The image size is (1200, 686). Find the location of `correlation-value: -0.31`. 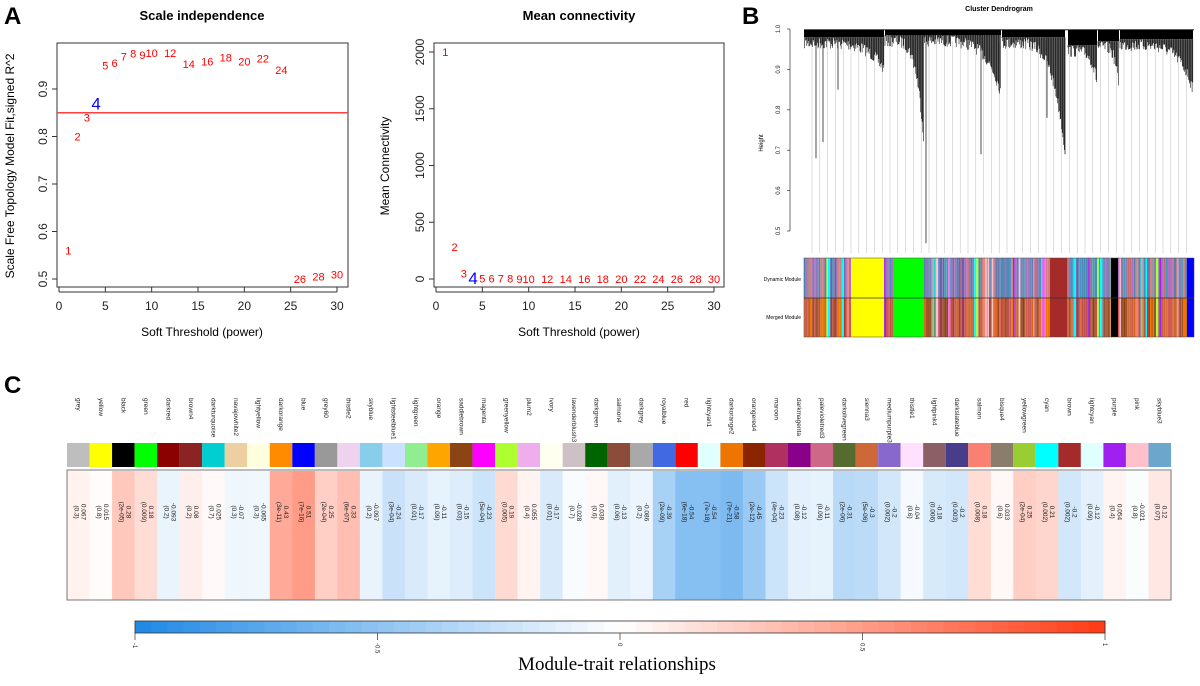

correlation-value: -0.31 is located at coordinates (848, 512).